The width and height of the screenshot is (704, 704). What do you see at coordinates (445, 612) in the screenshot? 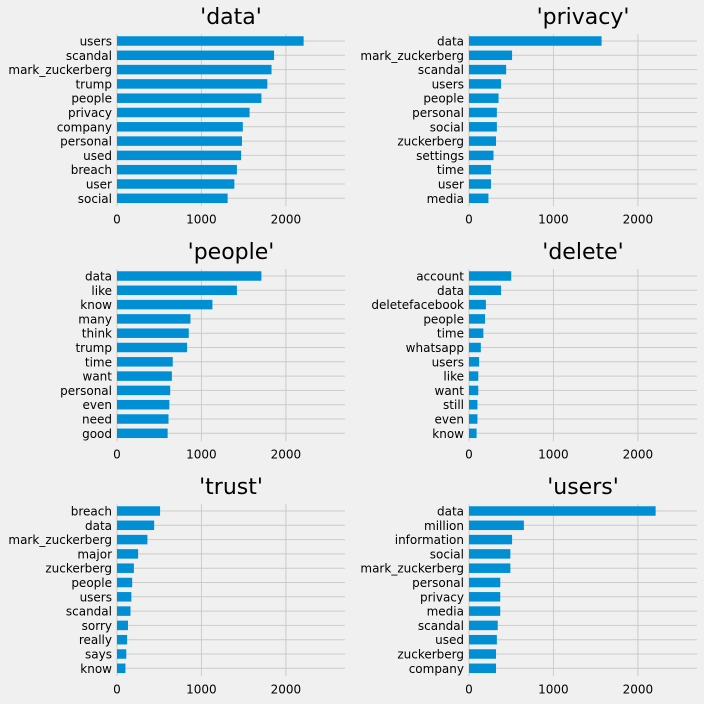
I see `y-tick-label: media` at bounding box center [445, 612].